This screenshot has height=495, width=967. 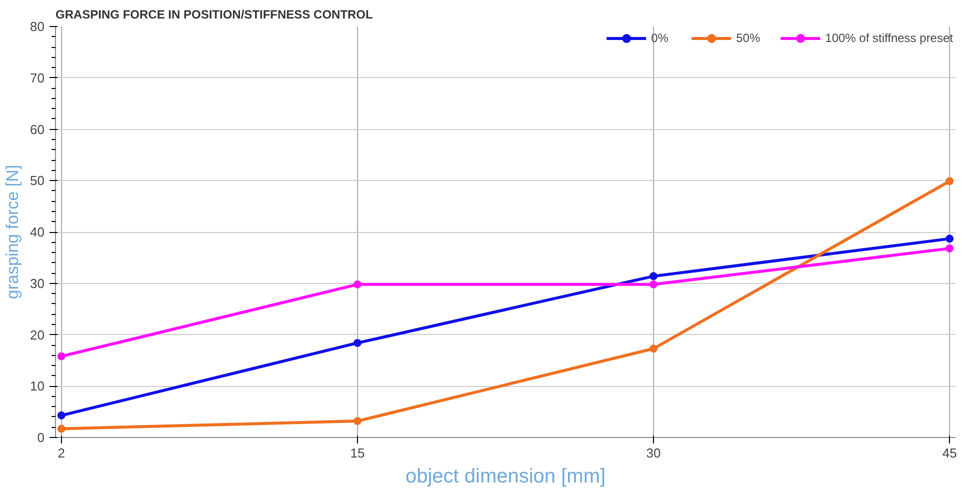 What do you see at coordinates (653, 453) in the screenshot?
I see `x-tick-label: 30` at bounding box center [653, 453].